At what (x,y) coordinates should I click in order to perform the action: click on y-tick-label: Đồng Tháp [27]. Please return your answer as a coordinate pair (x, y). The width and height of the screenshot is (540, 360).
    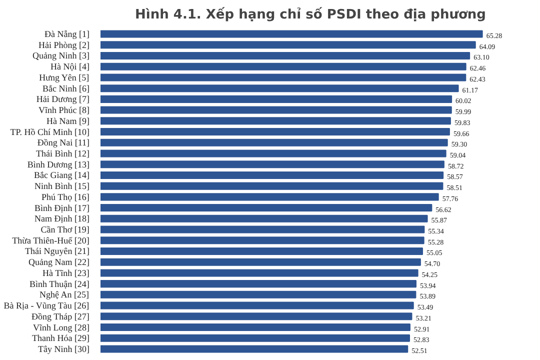
    Looking at the image, I should click on (61, 316).